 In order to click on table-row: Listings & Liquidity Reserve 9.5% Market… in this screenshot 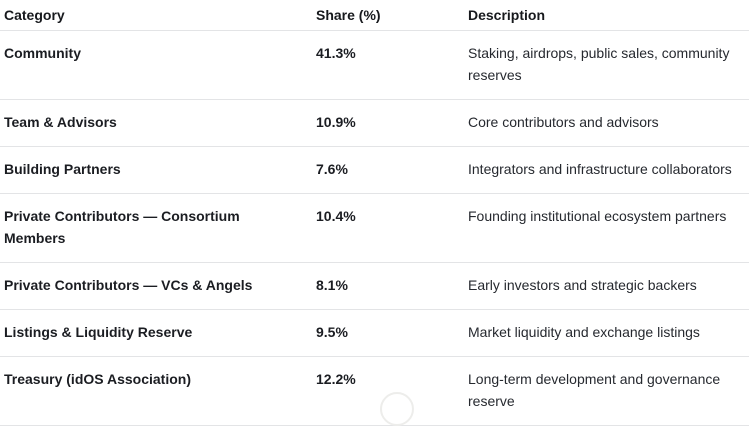, I will do `click(374, 333)`.